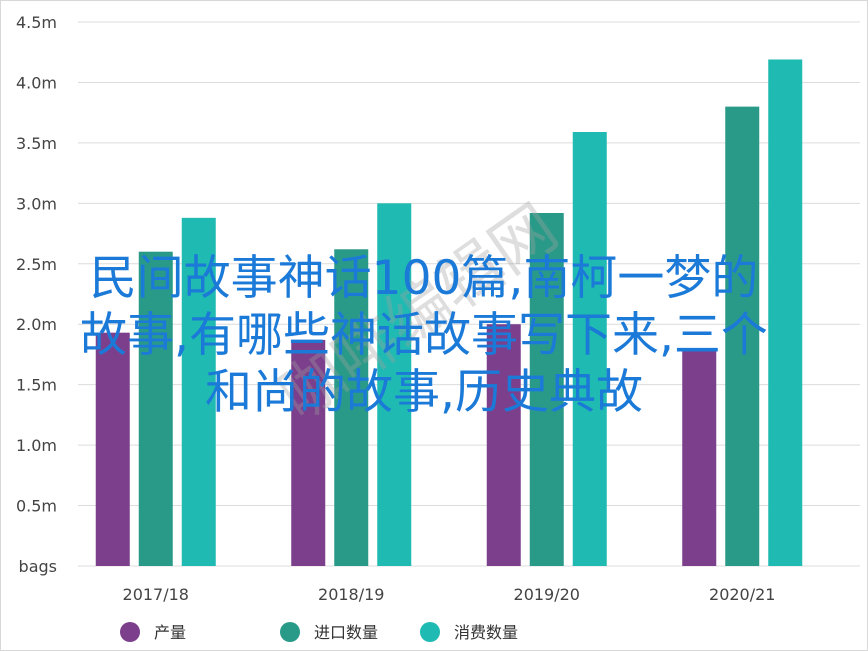 Image resolution: width=868 pixels, height=651 pixels. Describe the element at coordinates (424, 392) in the screenshot. I see `overlay-title-line-3: 和尚的故事,历史典故` at that location.